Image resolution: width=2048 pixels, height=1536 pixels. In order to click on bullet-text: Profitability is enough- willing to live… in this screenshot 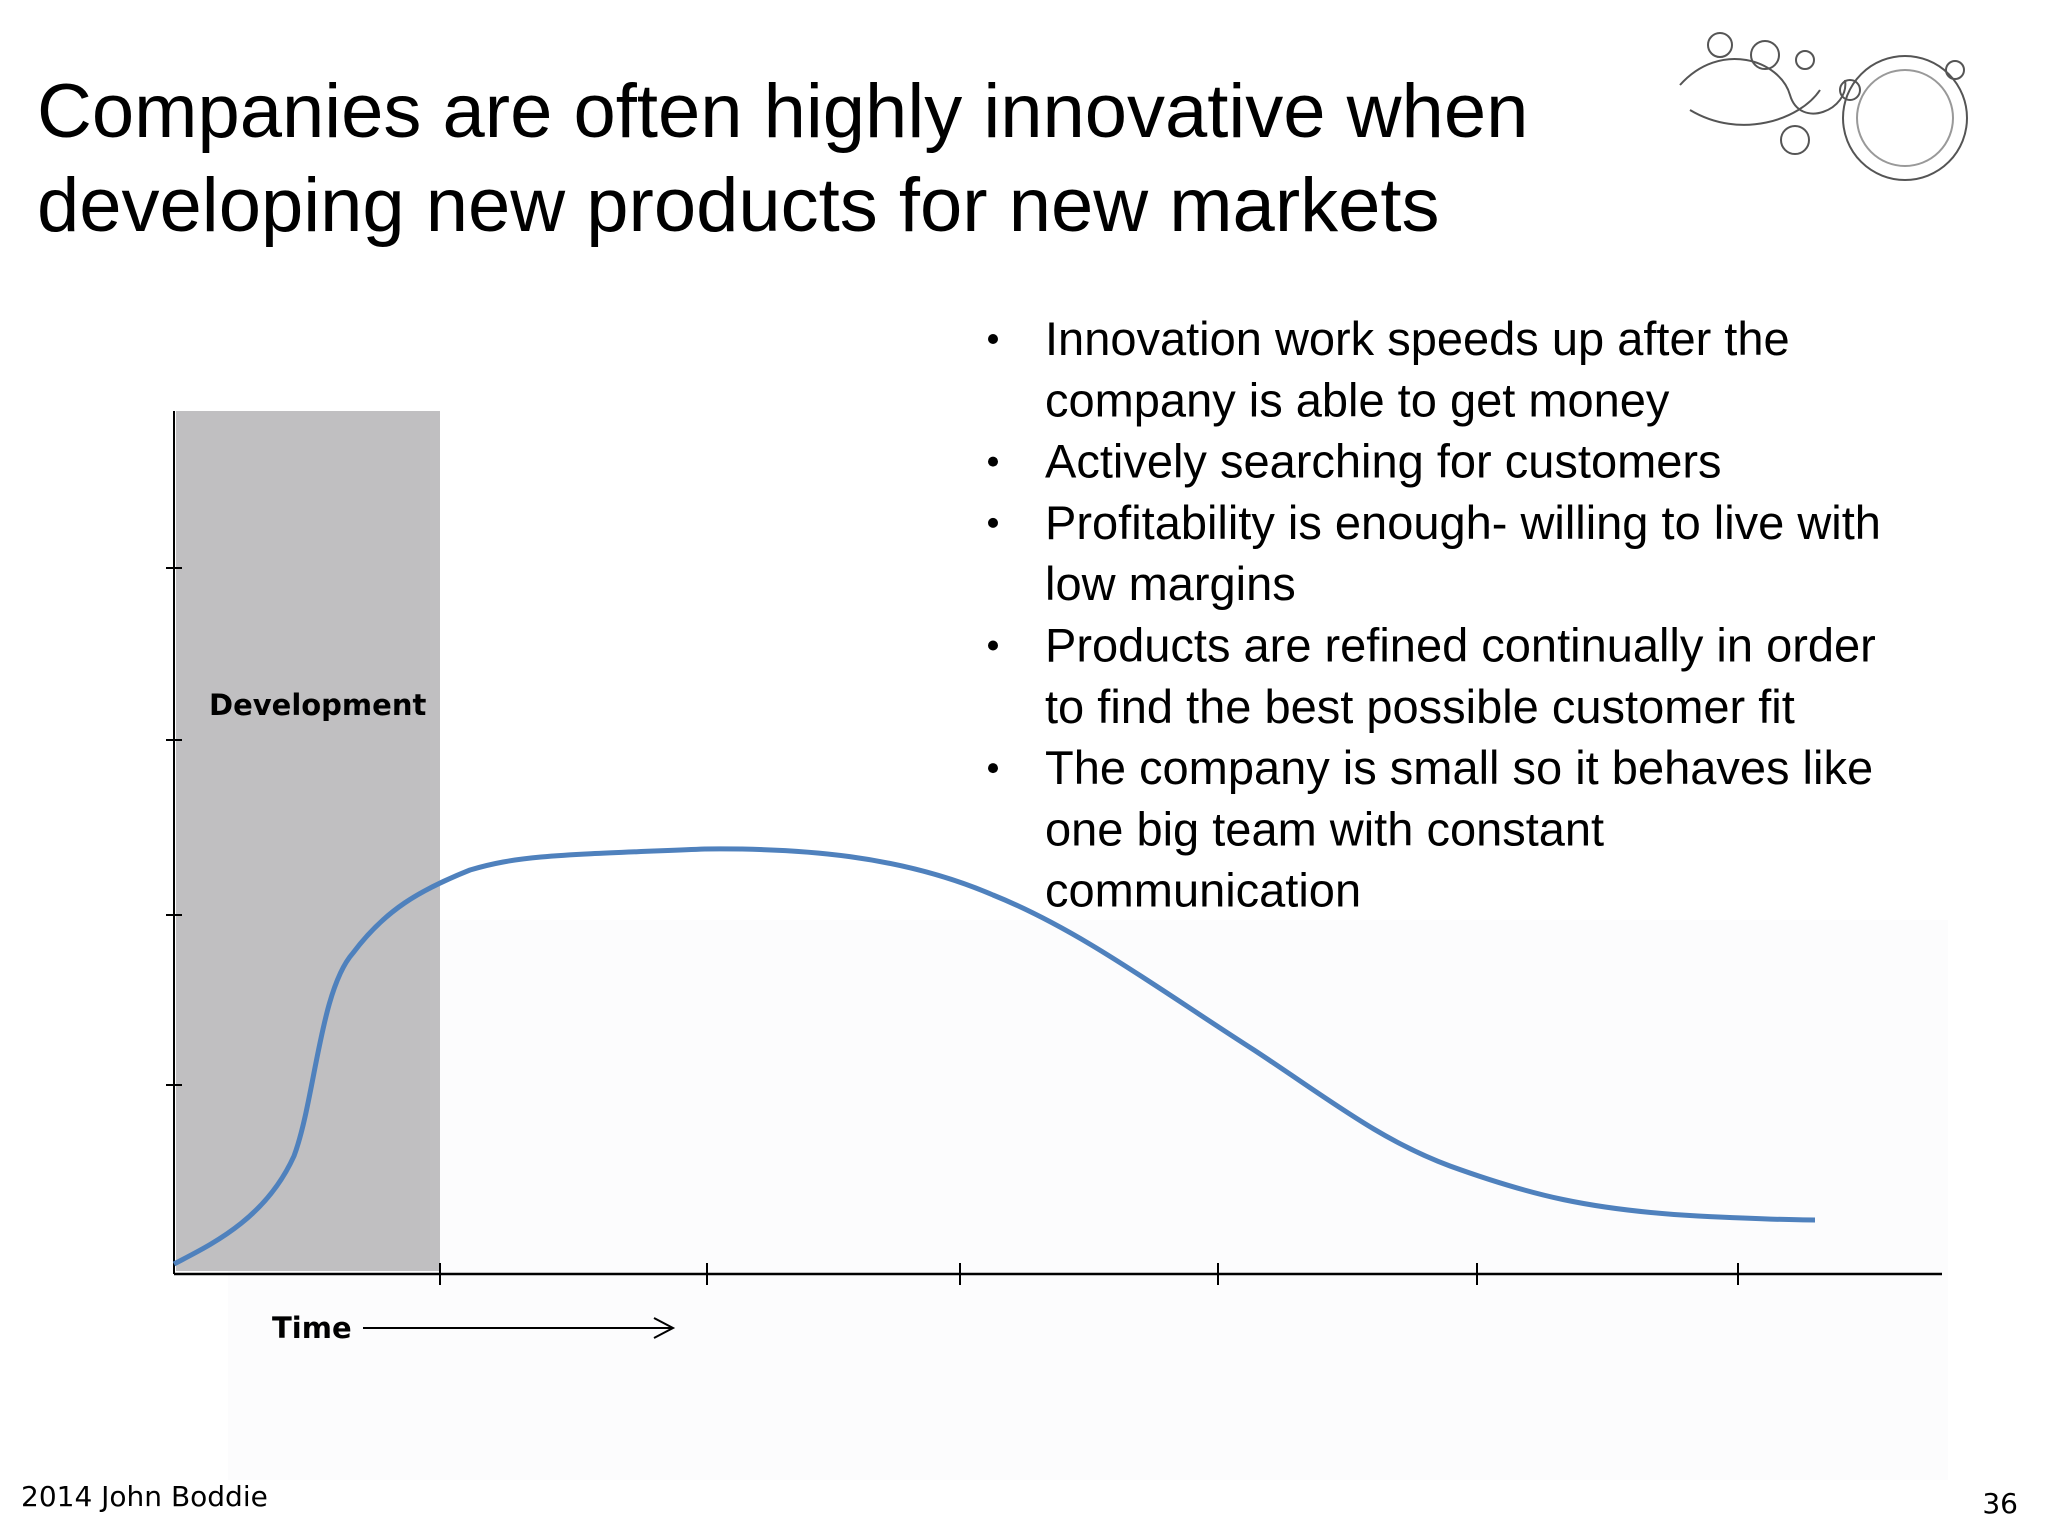, I will do `click(1463, 522)`.